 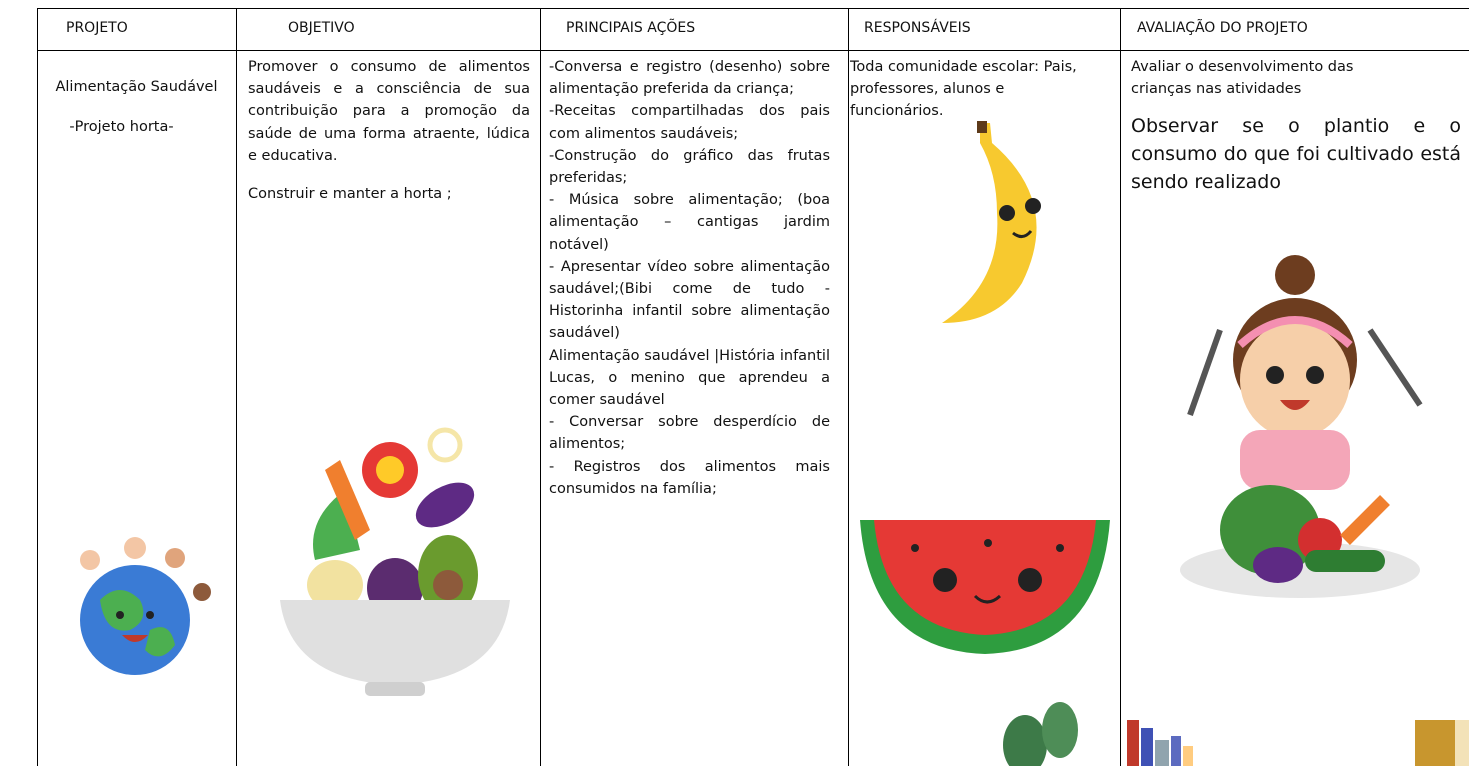 What do you see at coordinates (136, 107) in the screenshot?
I see `project-cell: Alimentação Saudável -Projeto horta-` at bounding box center [136, 107].